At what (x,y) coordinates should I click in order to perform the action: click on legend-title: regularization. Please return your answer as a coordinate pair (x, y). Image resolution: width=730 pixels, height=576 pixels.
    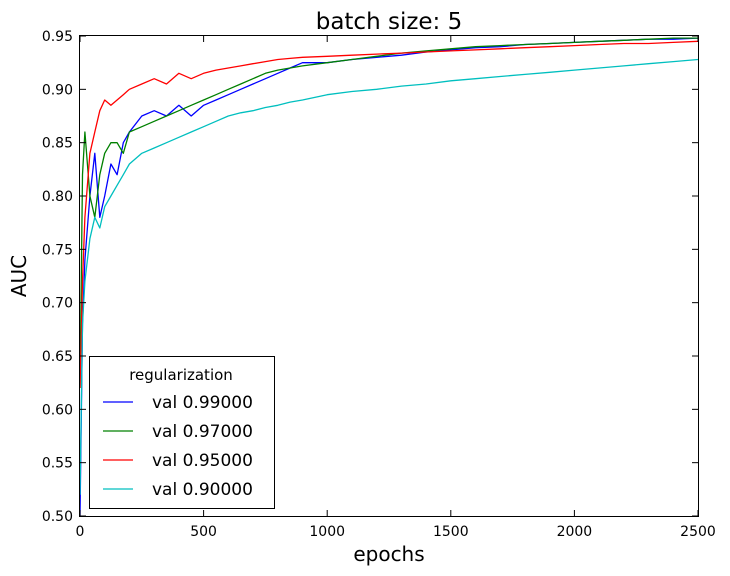
    Looking at the image, I should click on (181, 375).